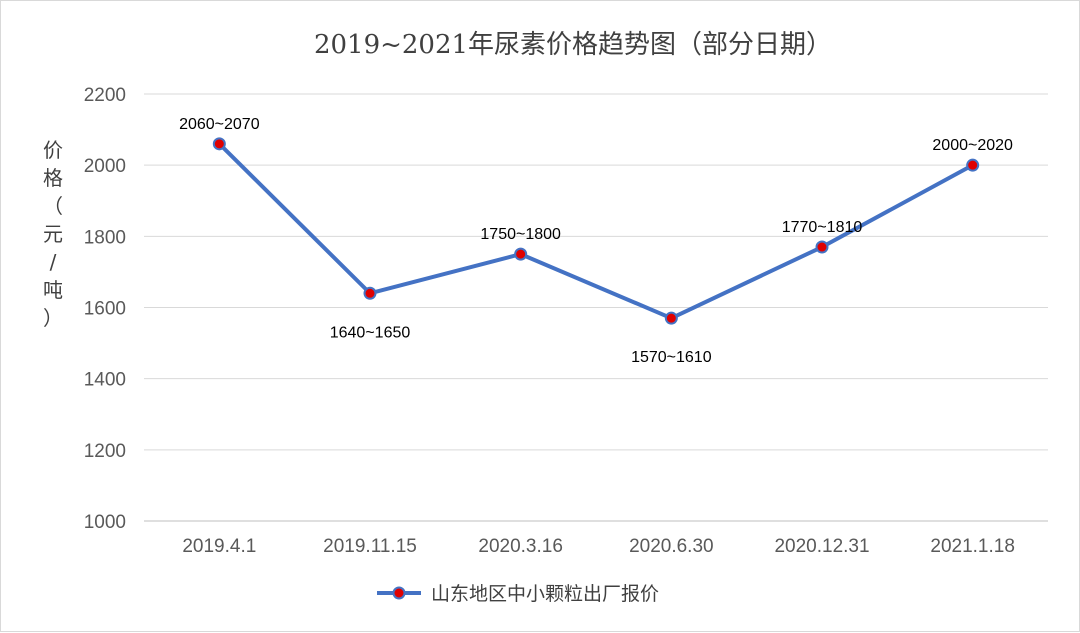 This screenshot has width=1080, height=633. I want to click on x-tick-label: 2019.4.1, so click(219, 546).